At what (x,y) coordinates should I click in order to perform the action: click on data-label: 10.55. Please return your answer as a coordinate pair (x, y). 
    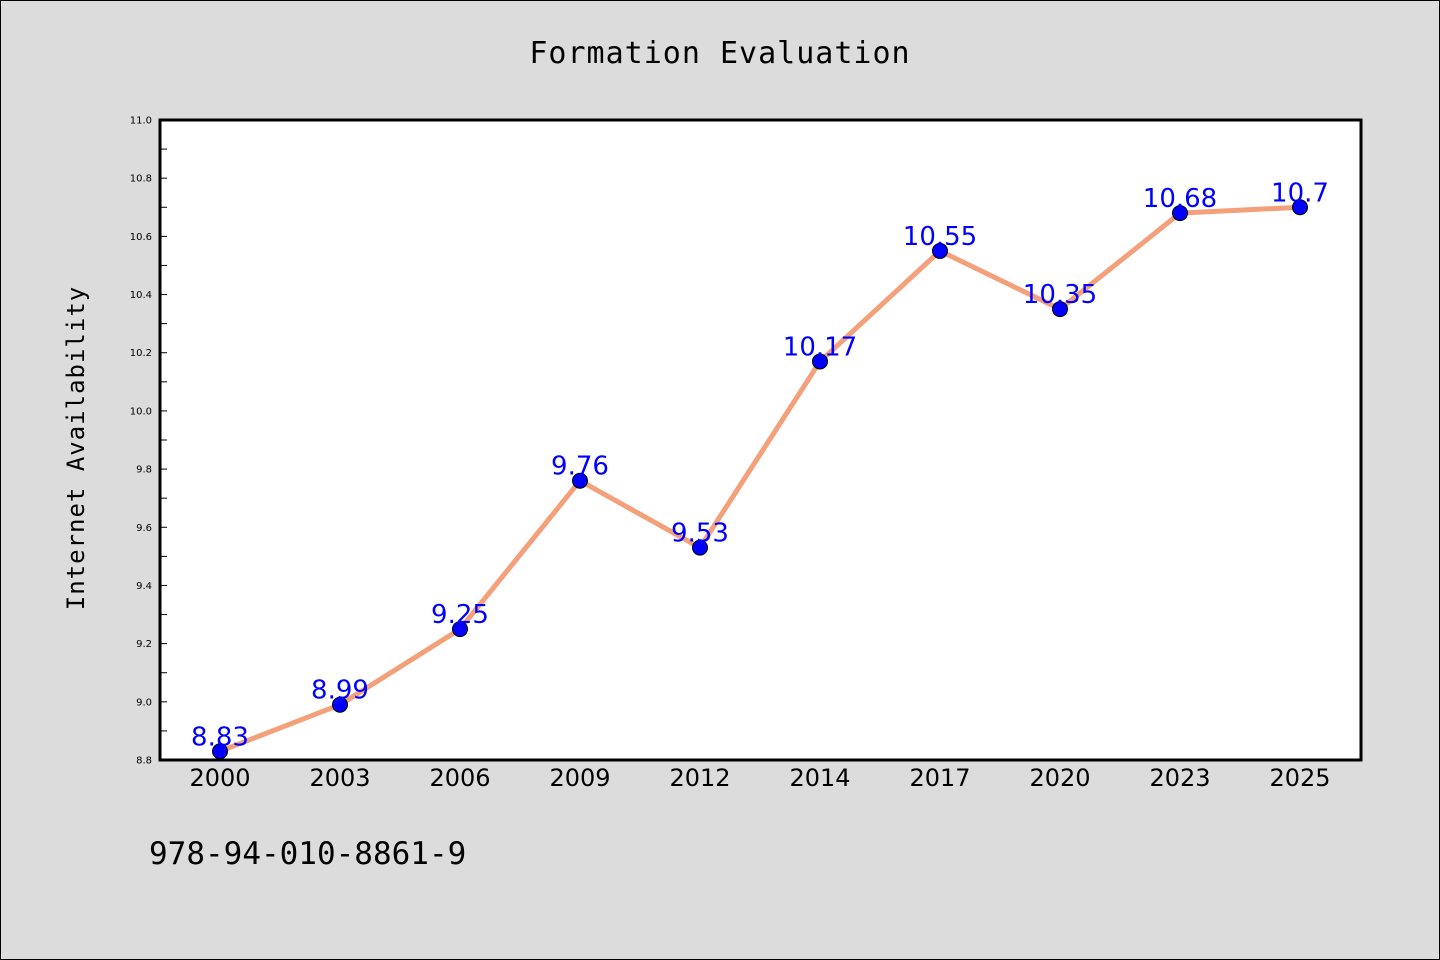
    Looking at the image, I should click on (940, 237).